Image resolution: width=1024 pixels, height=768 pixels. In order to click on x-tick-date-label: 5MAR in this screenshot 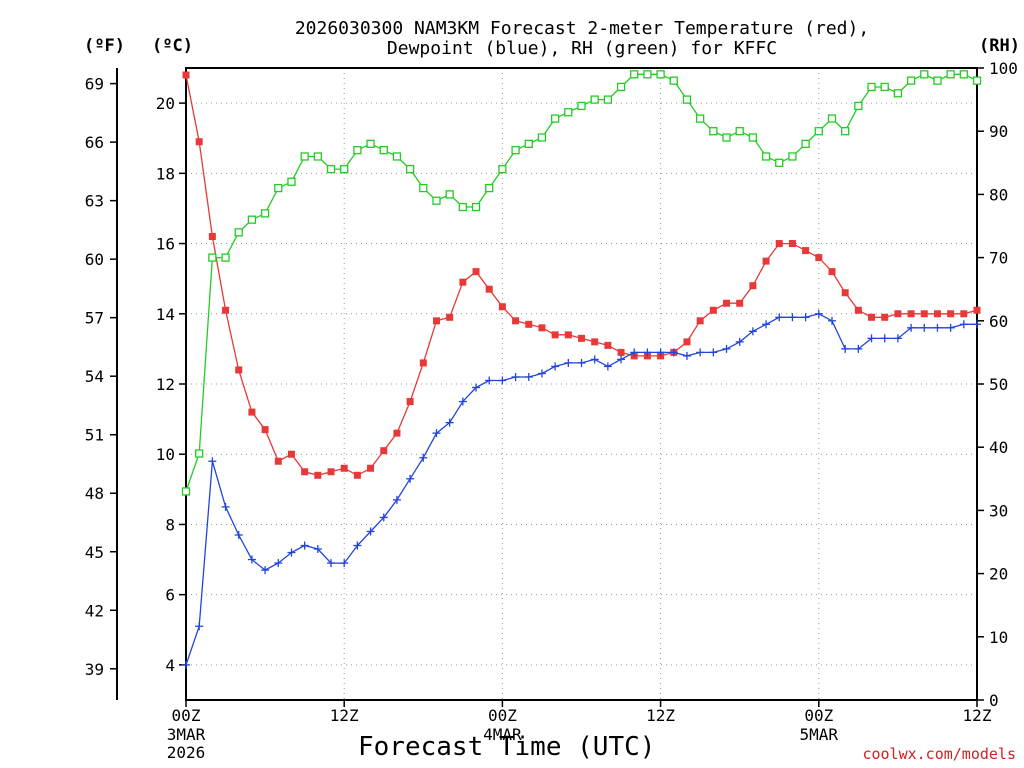, I will do `click(819, 734)`.